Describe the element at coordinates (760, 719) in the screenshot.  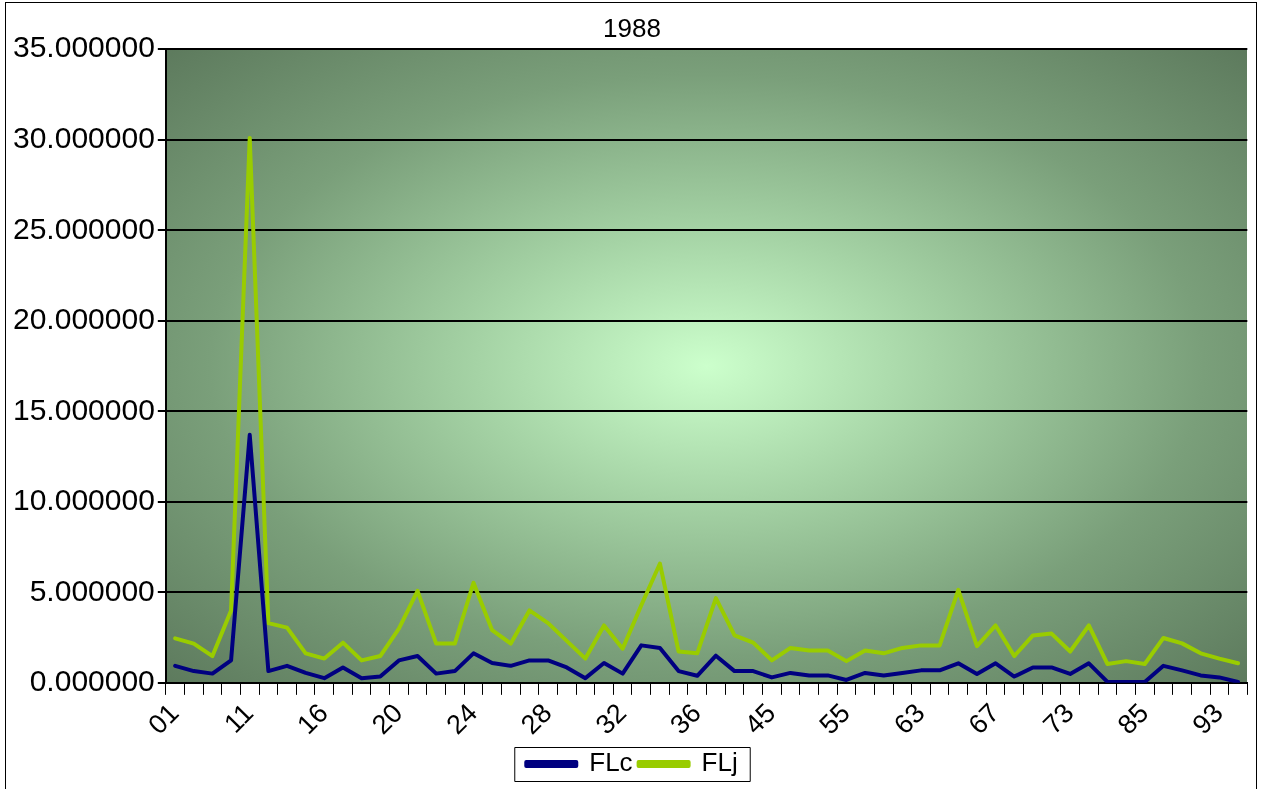
I see `x-tick-label: 45` at that location.